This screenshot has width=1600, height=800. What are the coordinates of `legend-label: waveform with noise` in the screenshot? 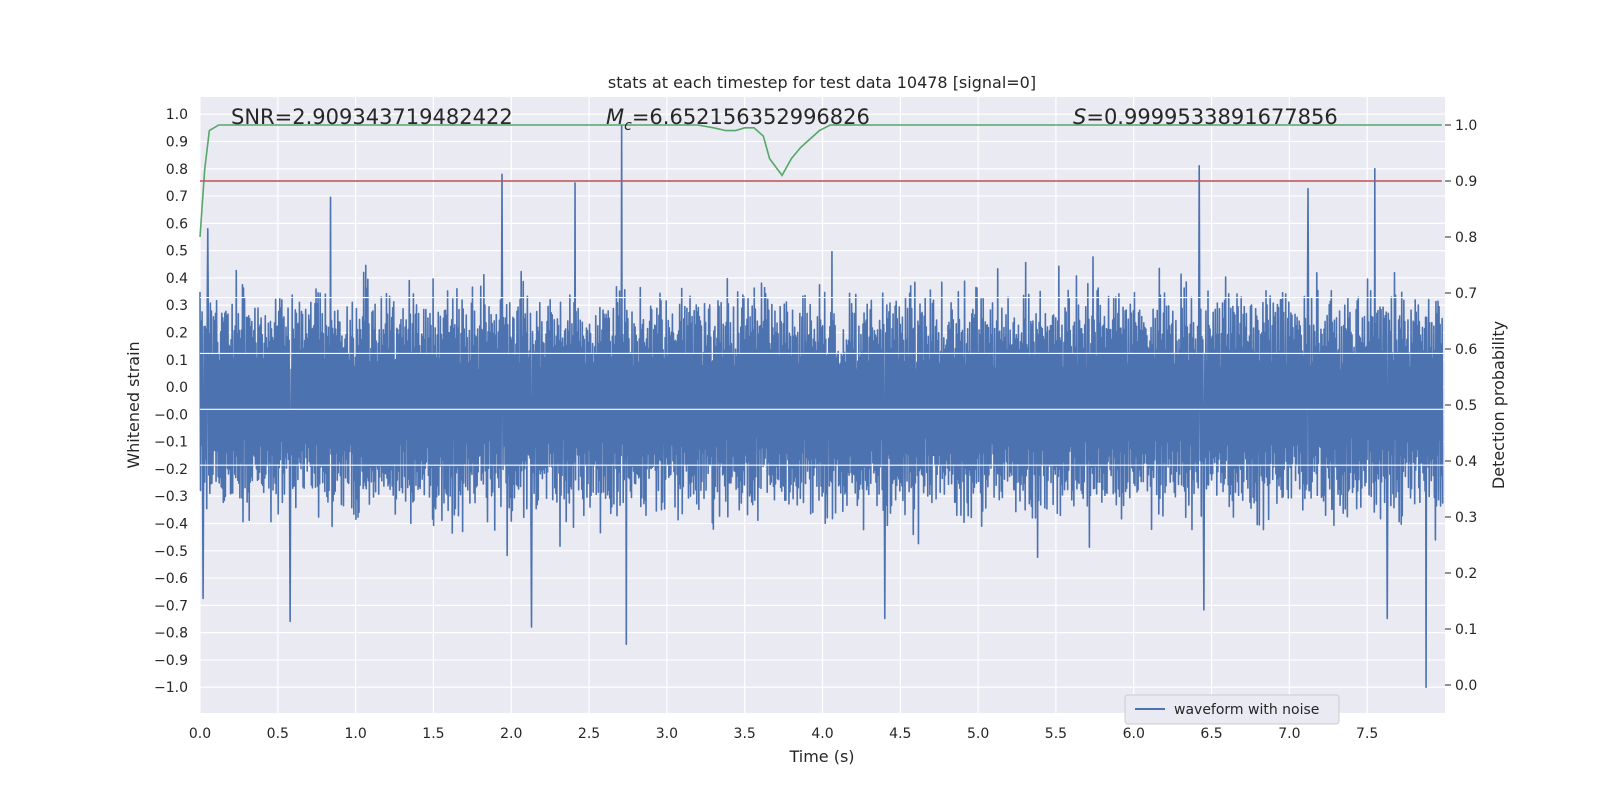 It's located at (1246, 710).